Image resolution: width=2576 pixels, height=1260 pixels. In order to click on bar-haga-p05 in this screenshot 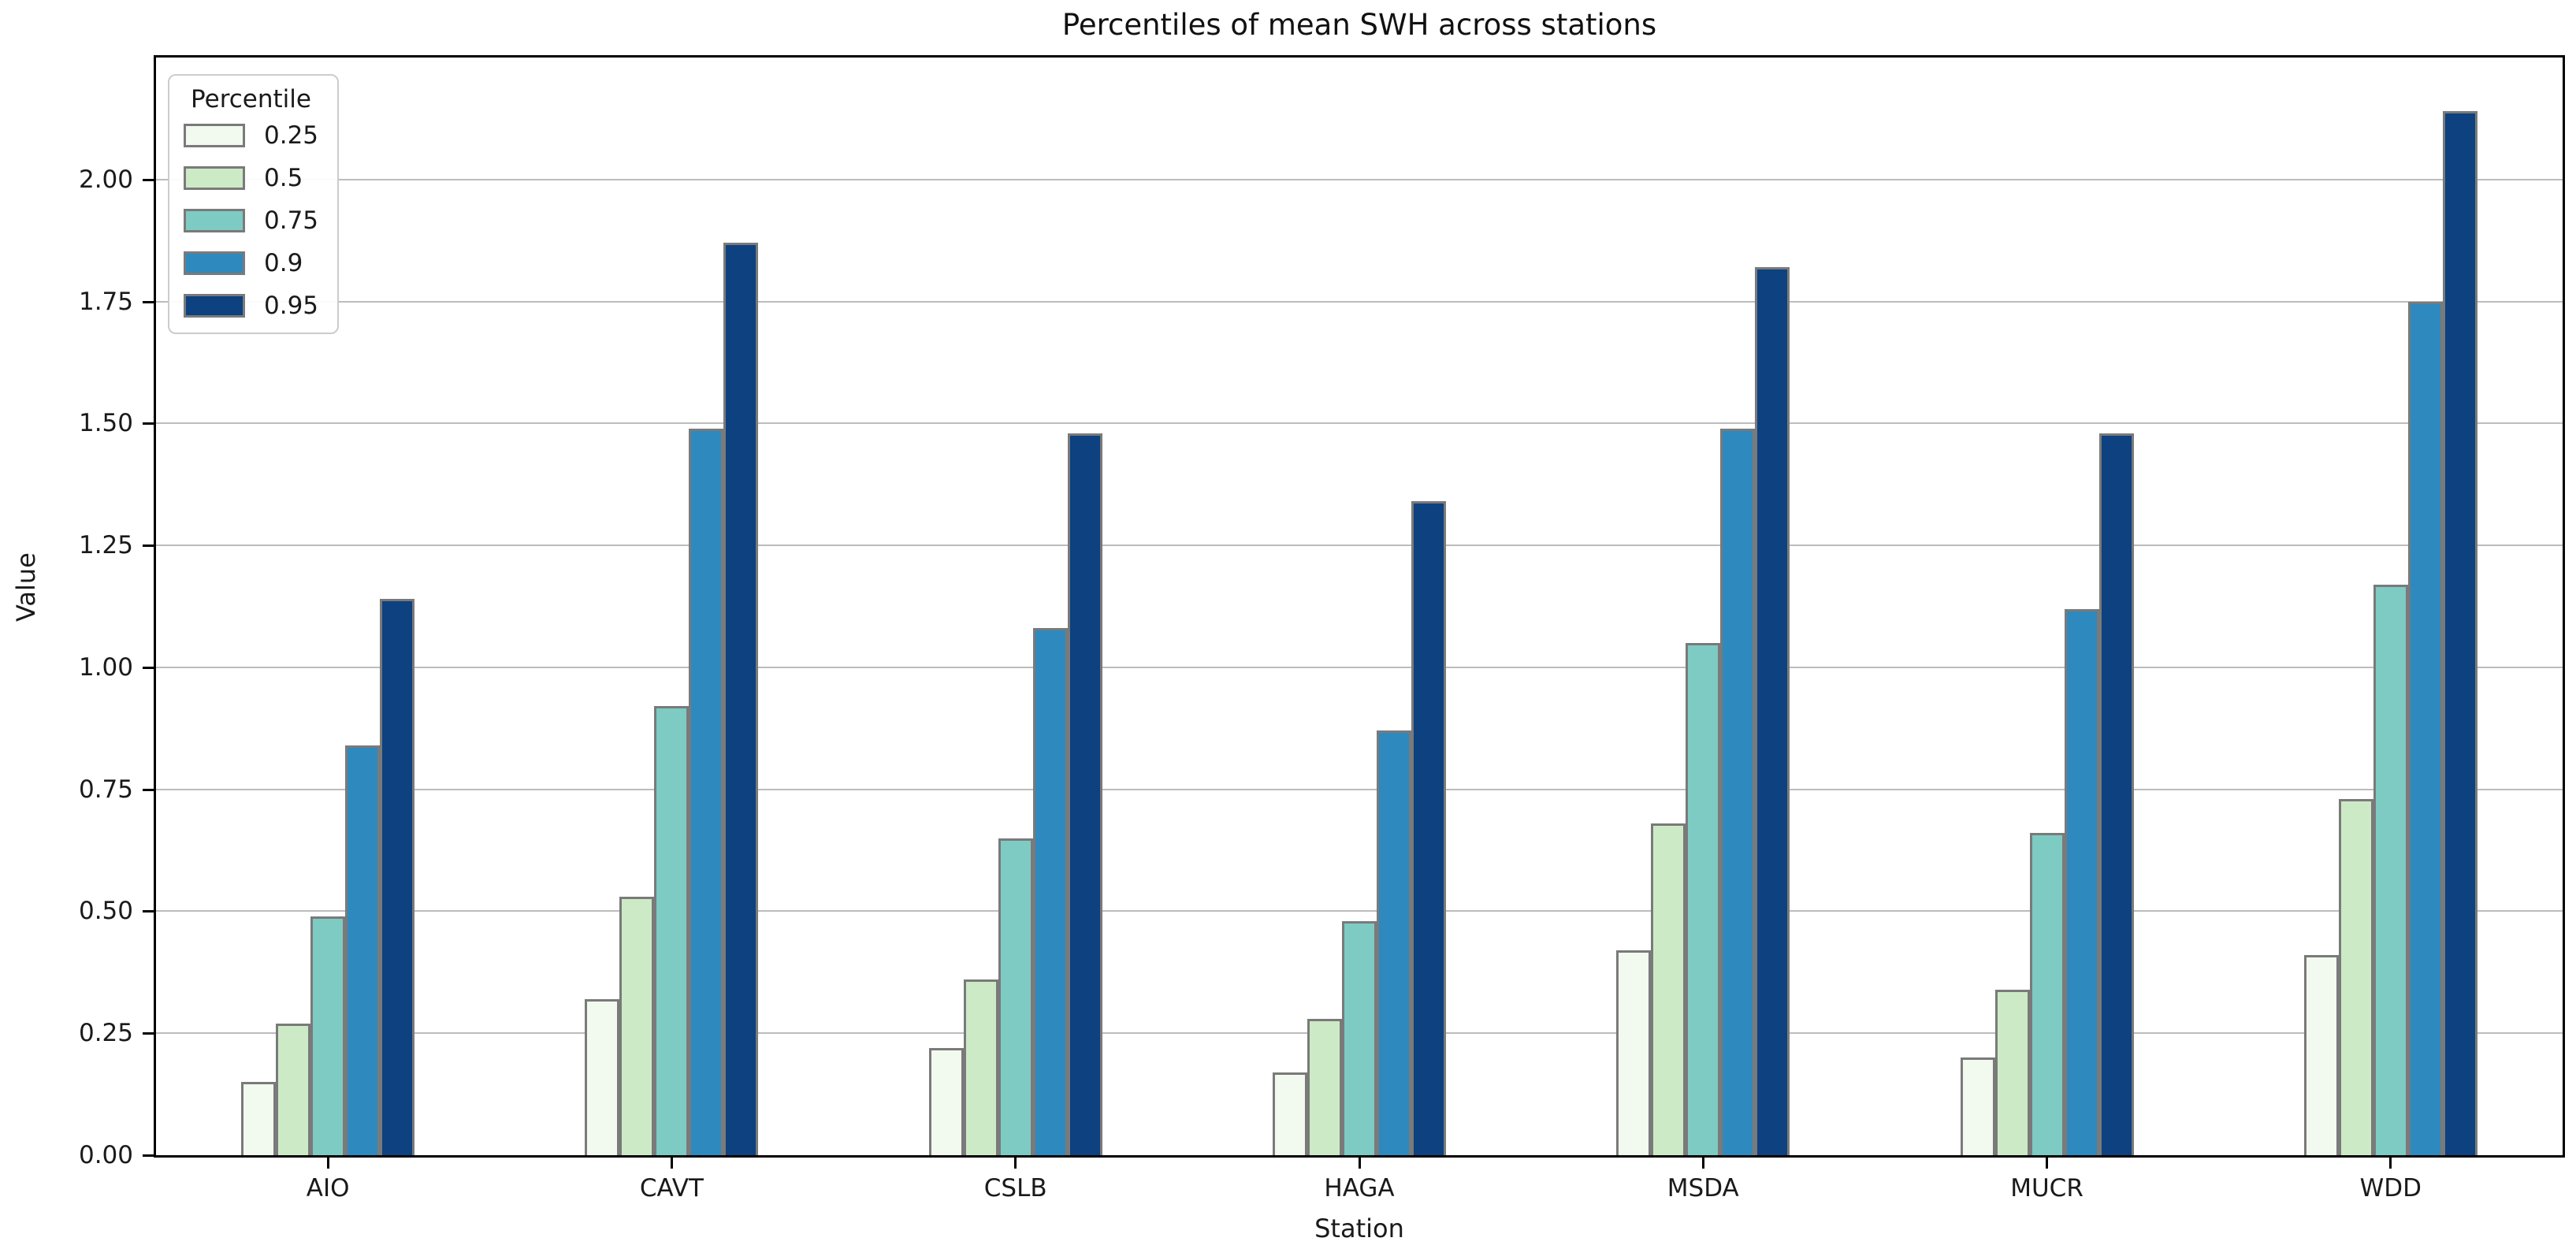, I will do `click(1324, 1086)`.